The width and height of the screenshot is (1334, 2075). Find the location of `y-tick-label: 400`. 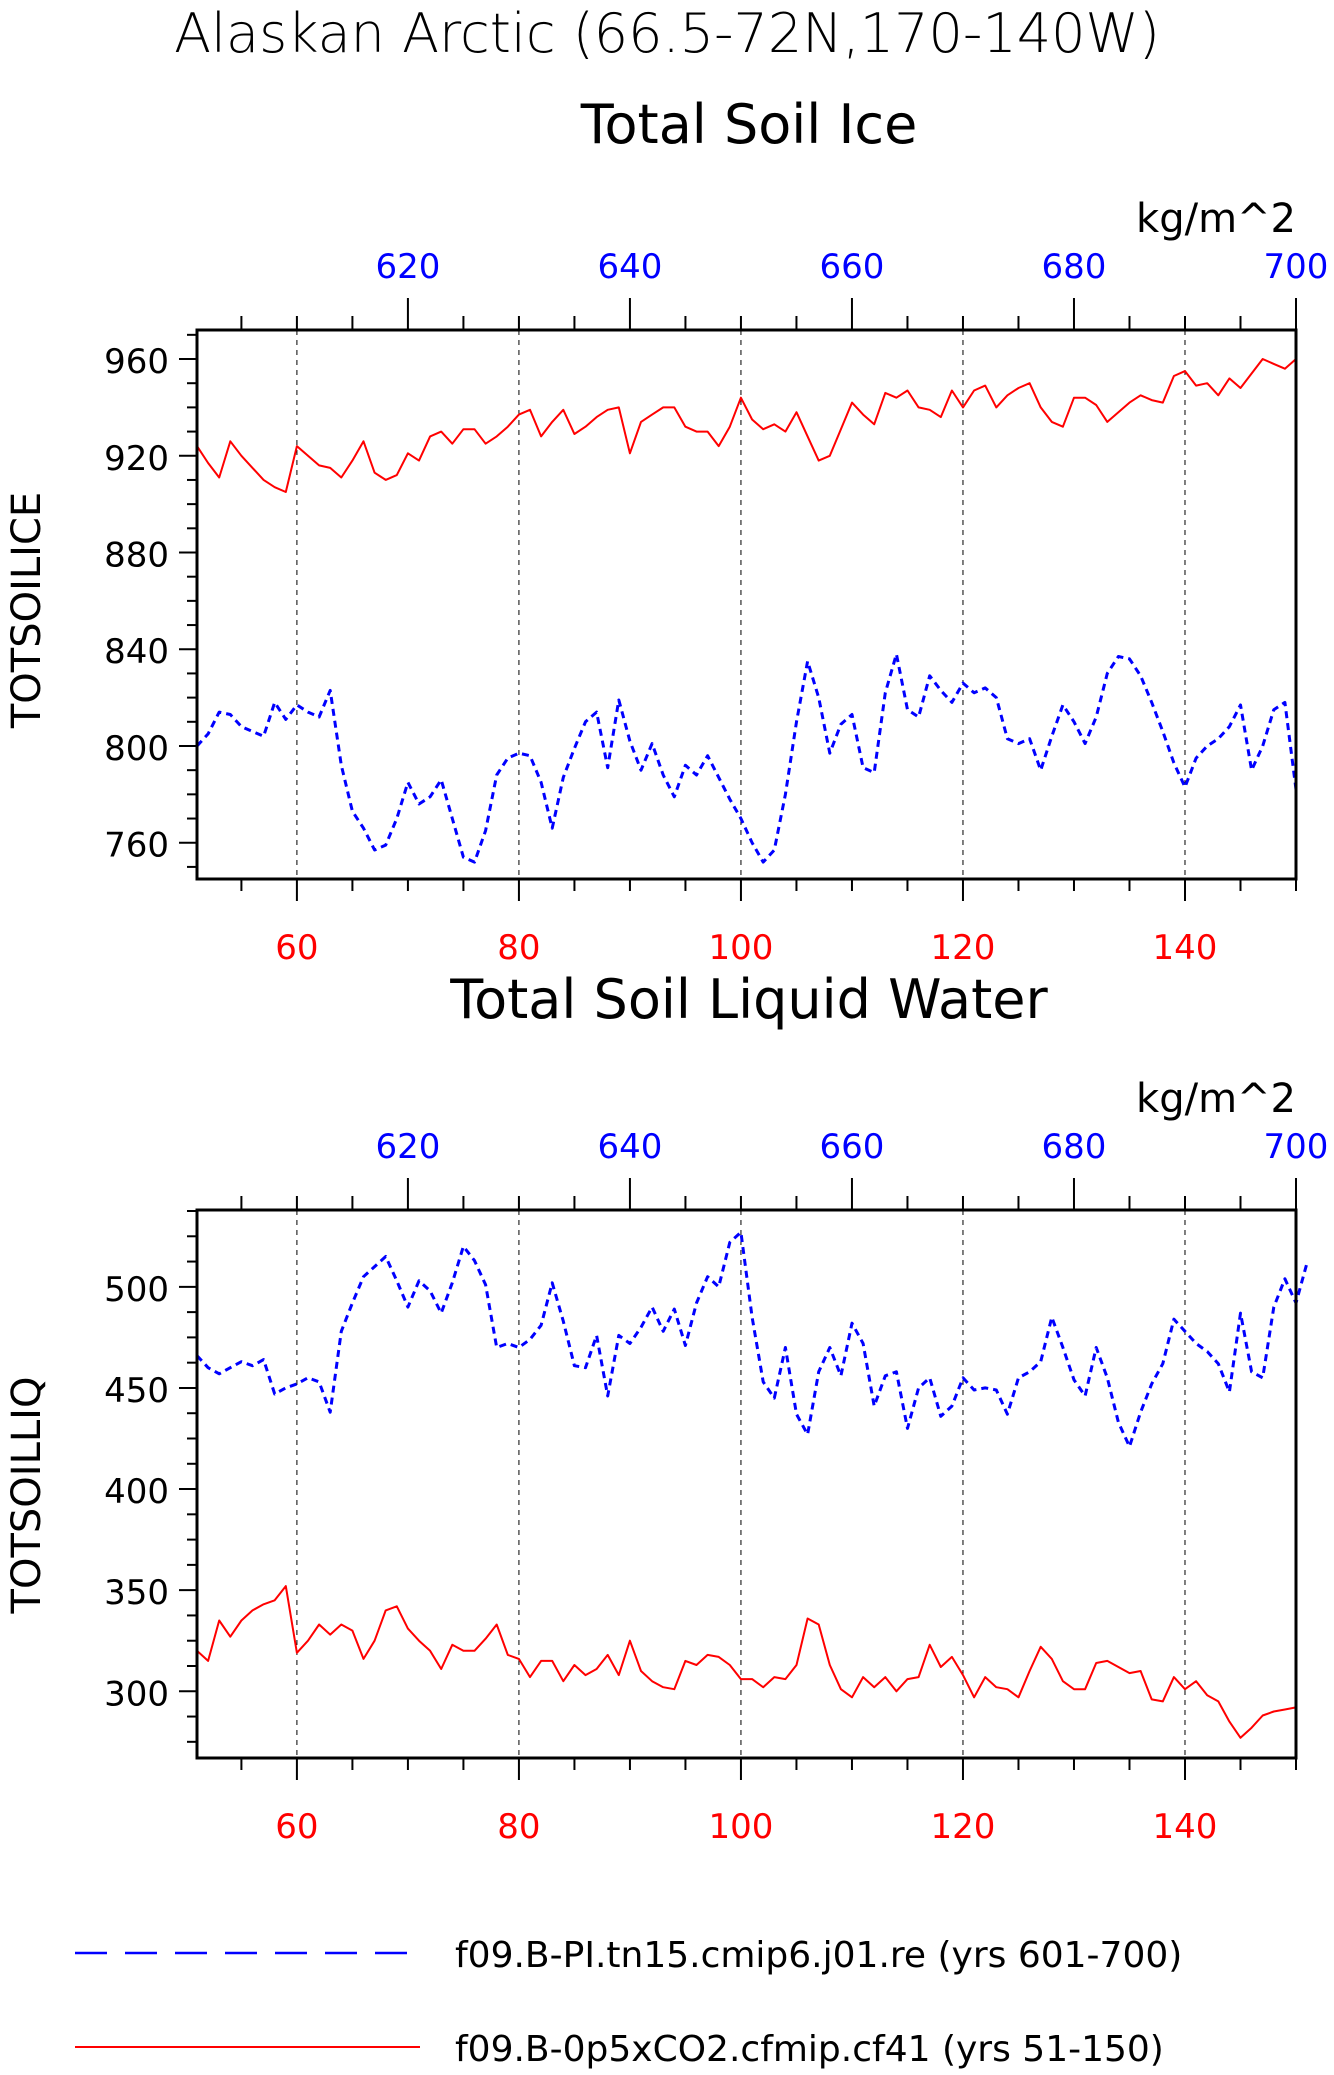

y-tick-label: 400 is located at coordinates (136, 1492).